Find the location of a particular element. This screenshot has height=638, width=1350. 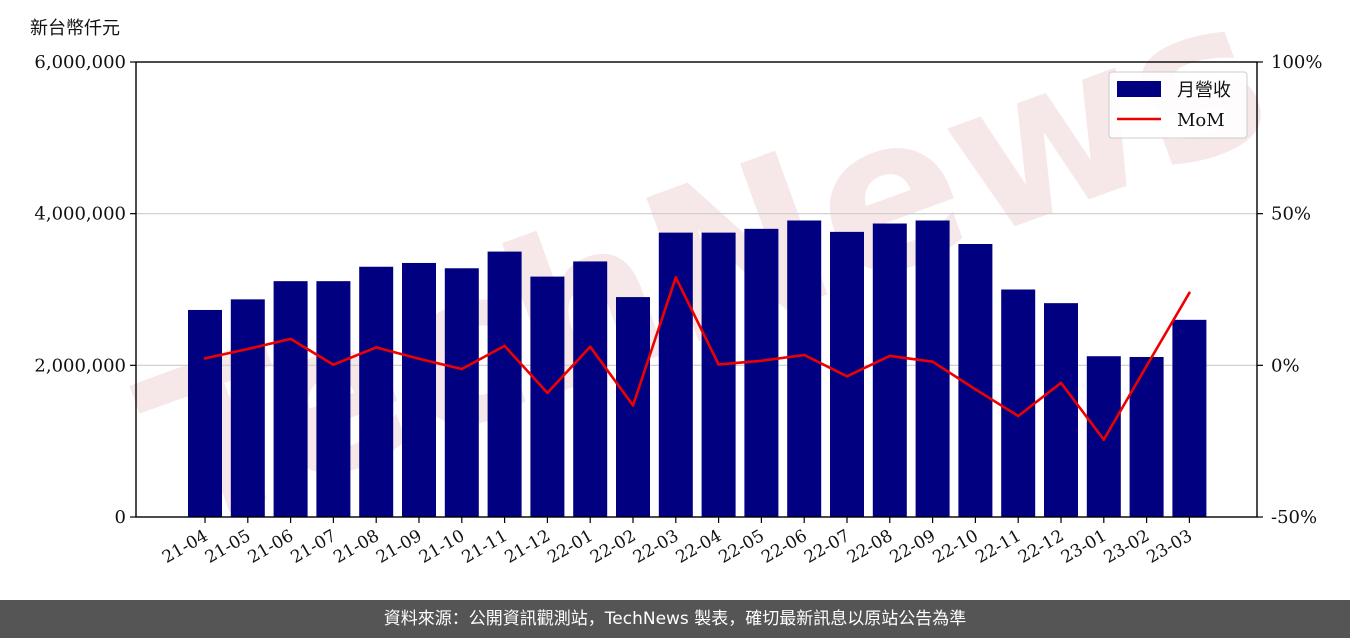

x-tick-label-22-03: 22-03 is located at coordinates (656, 547).